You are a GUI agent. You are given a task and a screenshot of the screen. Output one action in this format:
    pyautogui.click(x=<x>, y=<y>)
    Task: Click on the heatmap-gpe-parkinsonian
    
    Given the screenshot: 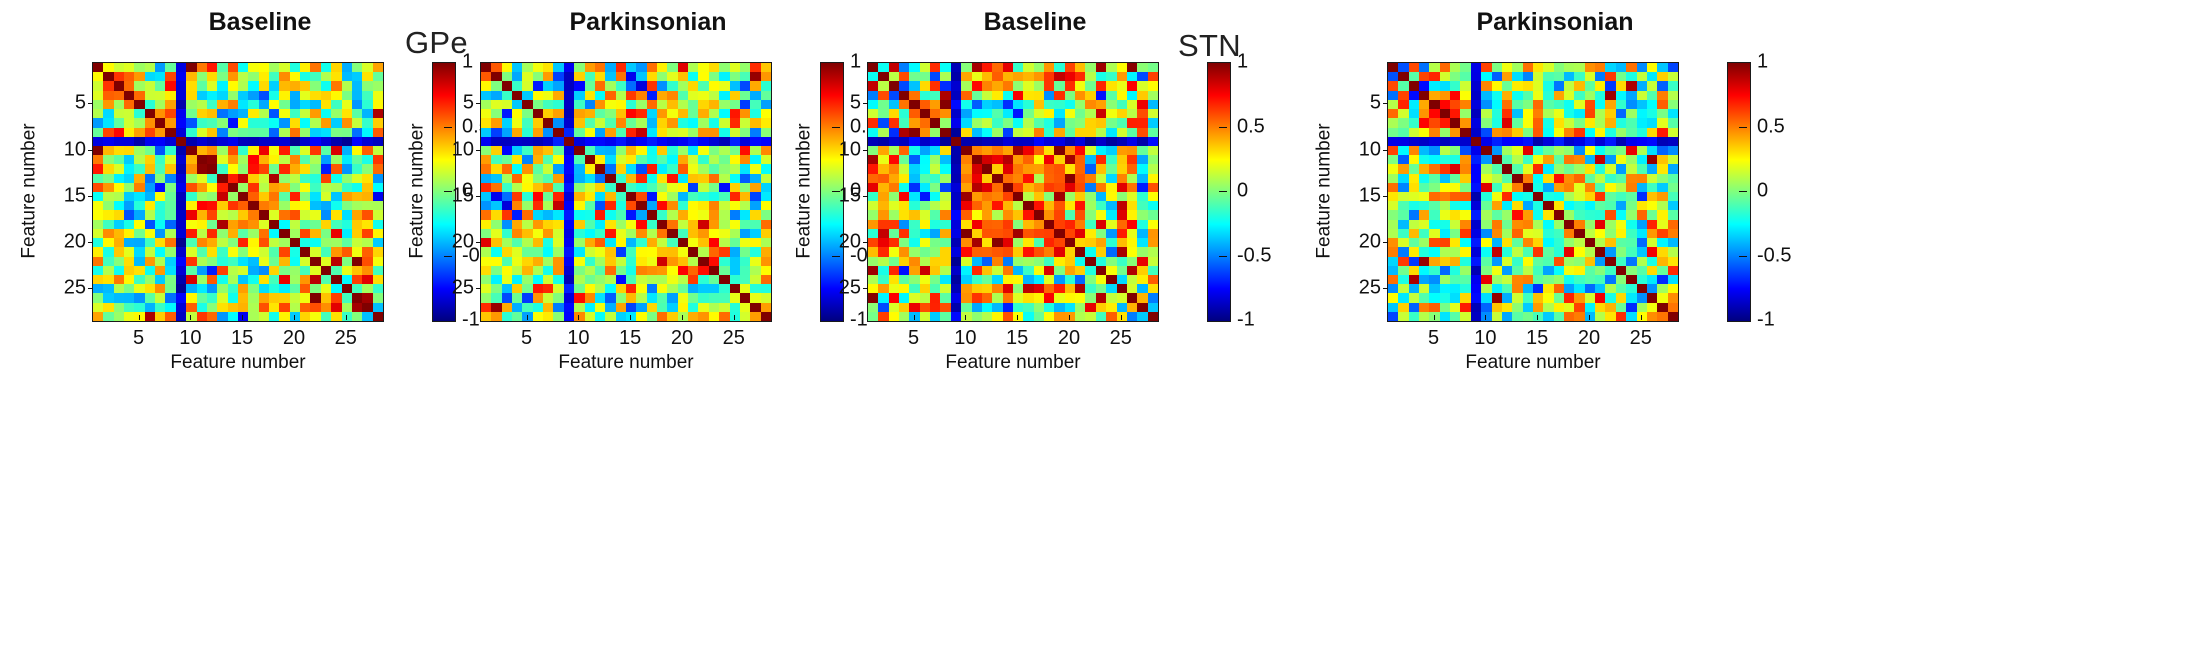 What is the action you would take?
    pyautogui.click(x=626, y=192)
    